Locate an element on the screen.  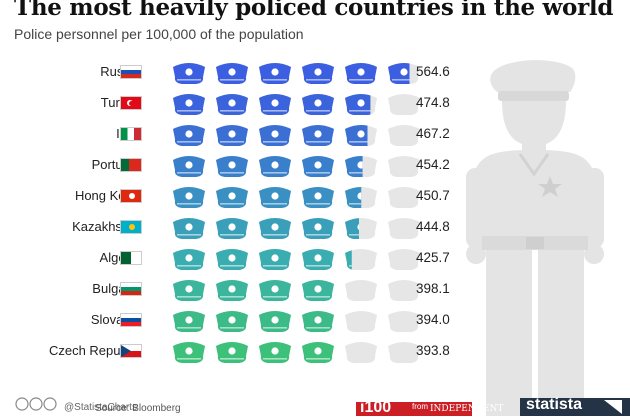
value-label: 450.7 is located at coordinates (433, 195).